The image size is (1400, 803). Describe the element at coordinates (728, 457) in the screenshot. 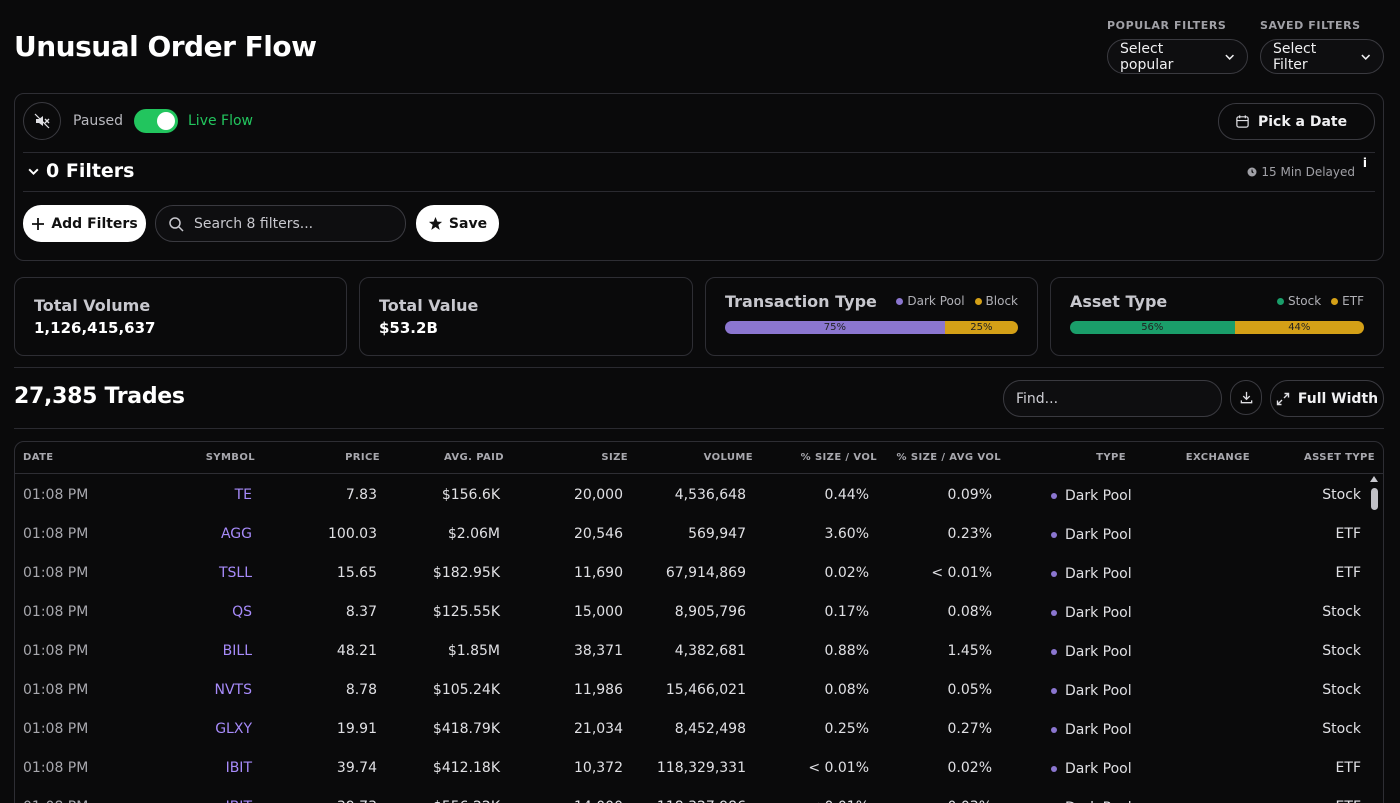

I see `column-header-volume: VOLUME` at that location.